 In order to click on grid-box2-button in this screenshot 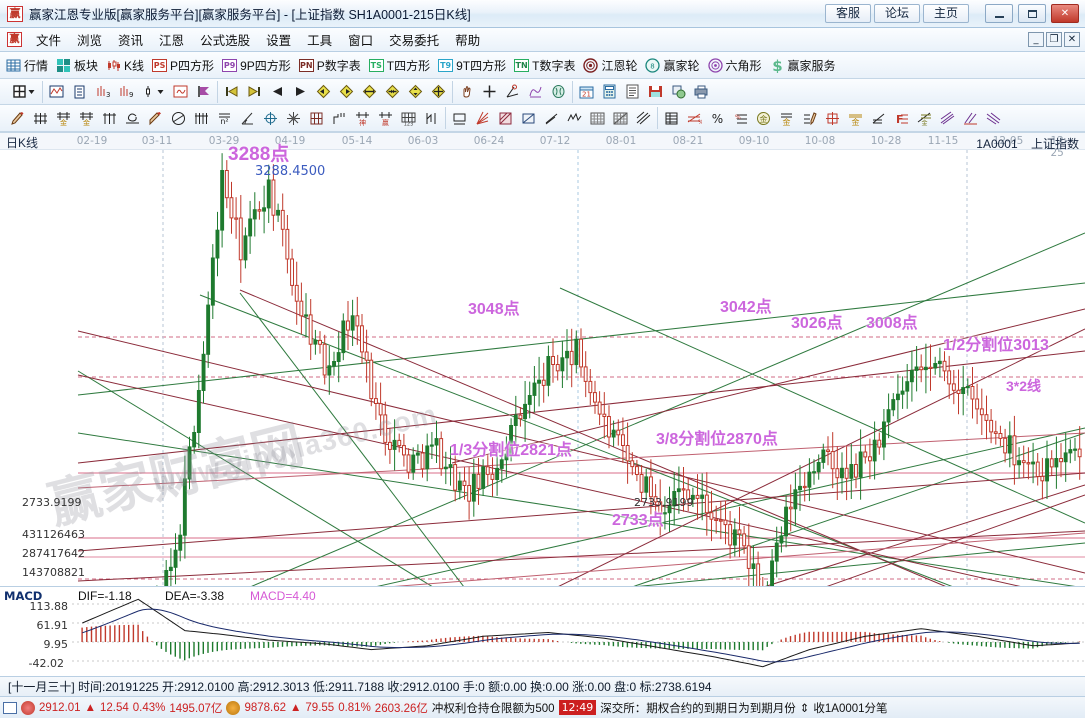, I will do `click(620, 118)`.